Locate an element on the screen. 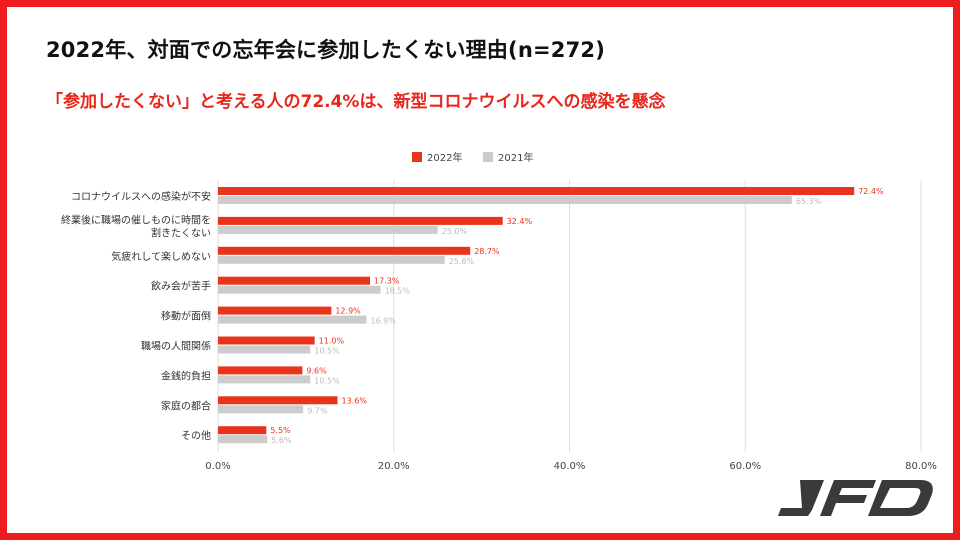 The height and width of the screenshot is (540, 960). category-label: 職場の人間関係 is located at coordinates (176, 346).